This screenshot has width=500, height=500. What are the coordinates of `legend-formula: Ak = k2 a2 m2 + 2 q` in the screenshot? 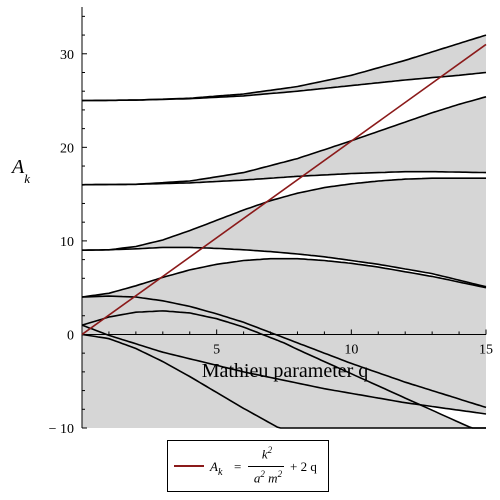 It's located at (269, 467).